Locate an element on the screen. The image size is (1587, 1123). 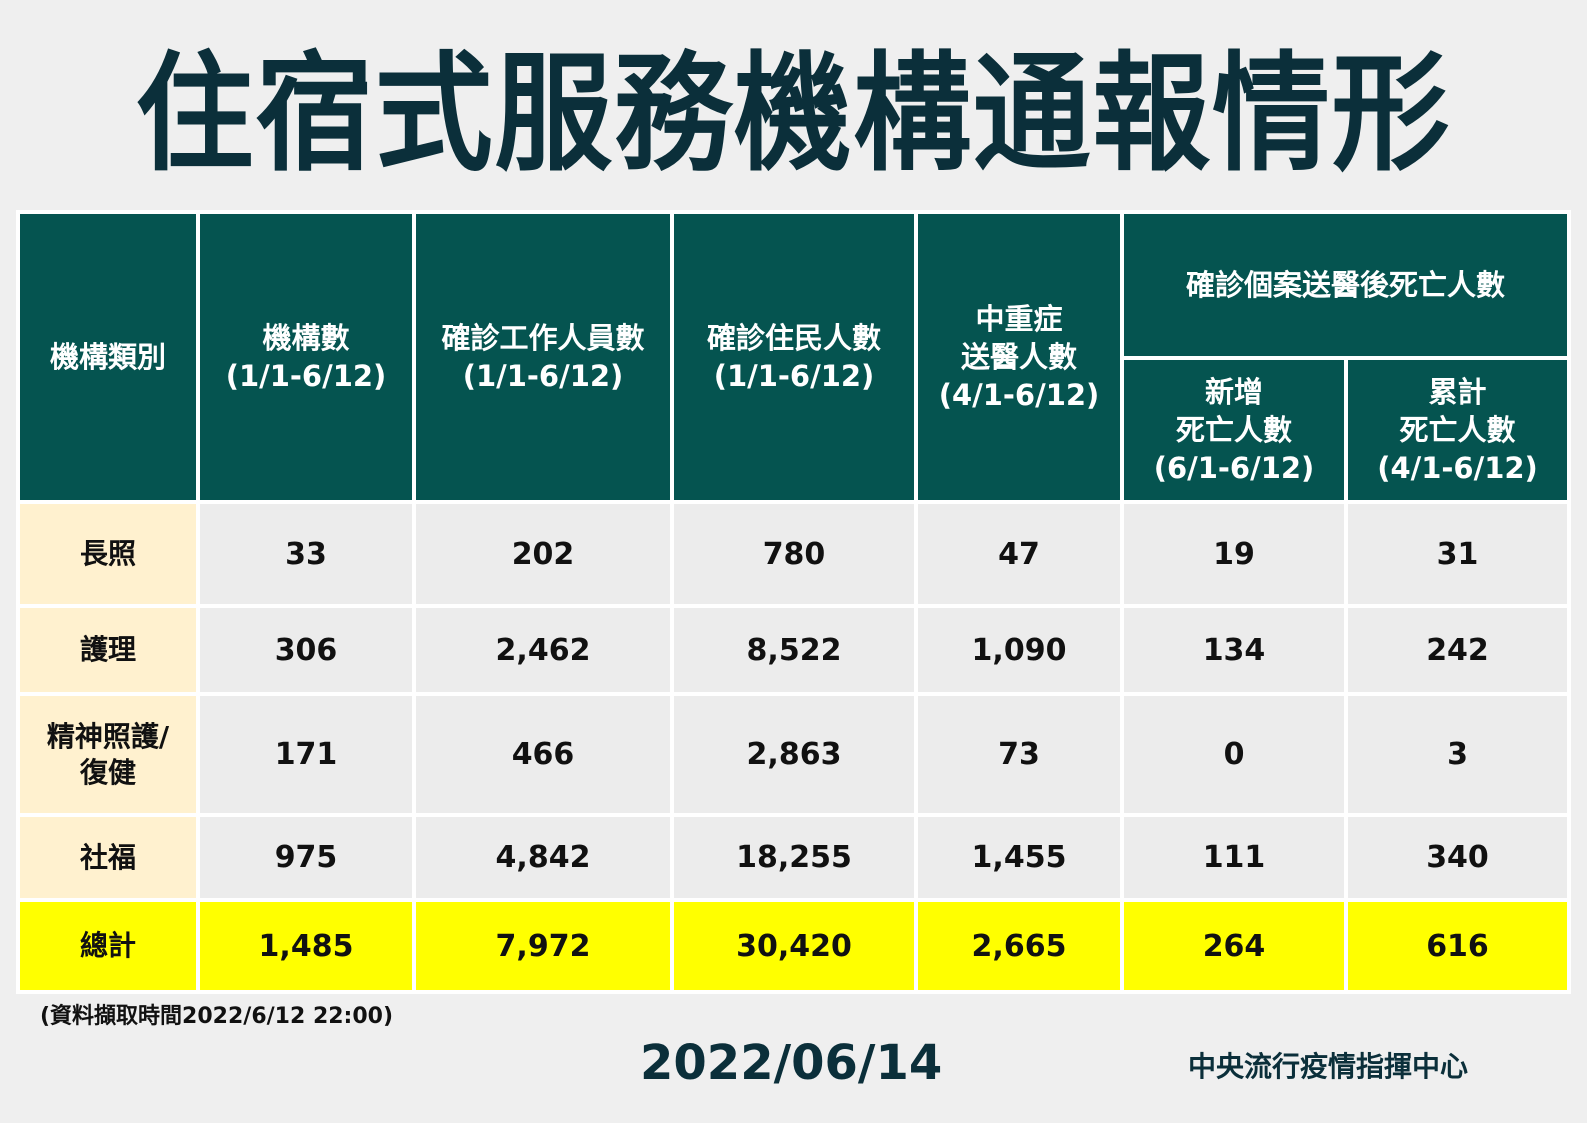
category-cell: 護理 is located at coordinates (108, 650).